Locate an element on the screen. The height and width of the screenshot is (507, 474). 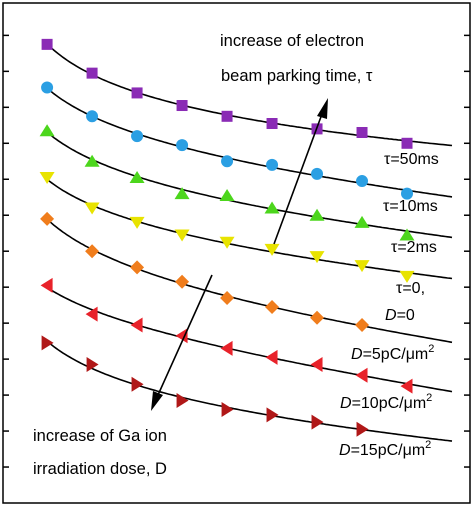
tau-annotation-line1: increase of electron is located at coordinates (292, 41).